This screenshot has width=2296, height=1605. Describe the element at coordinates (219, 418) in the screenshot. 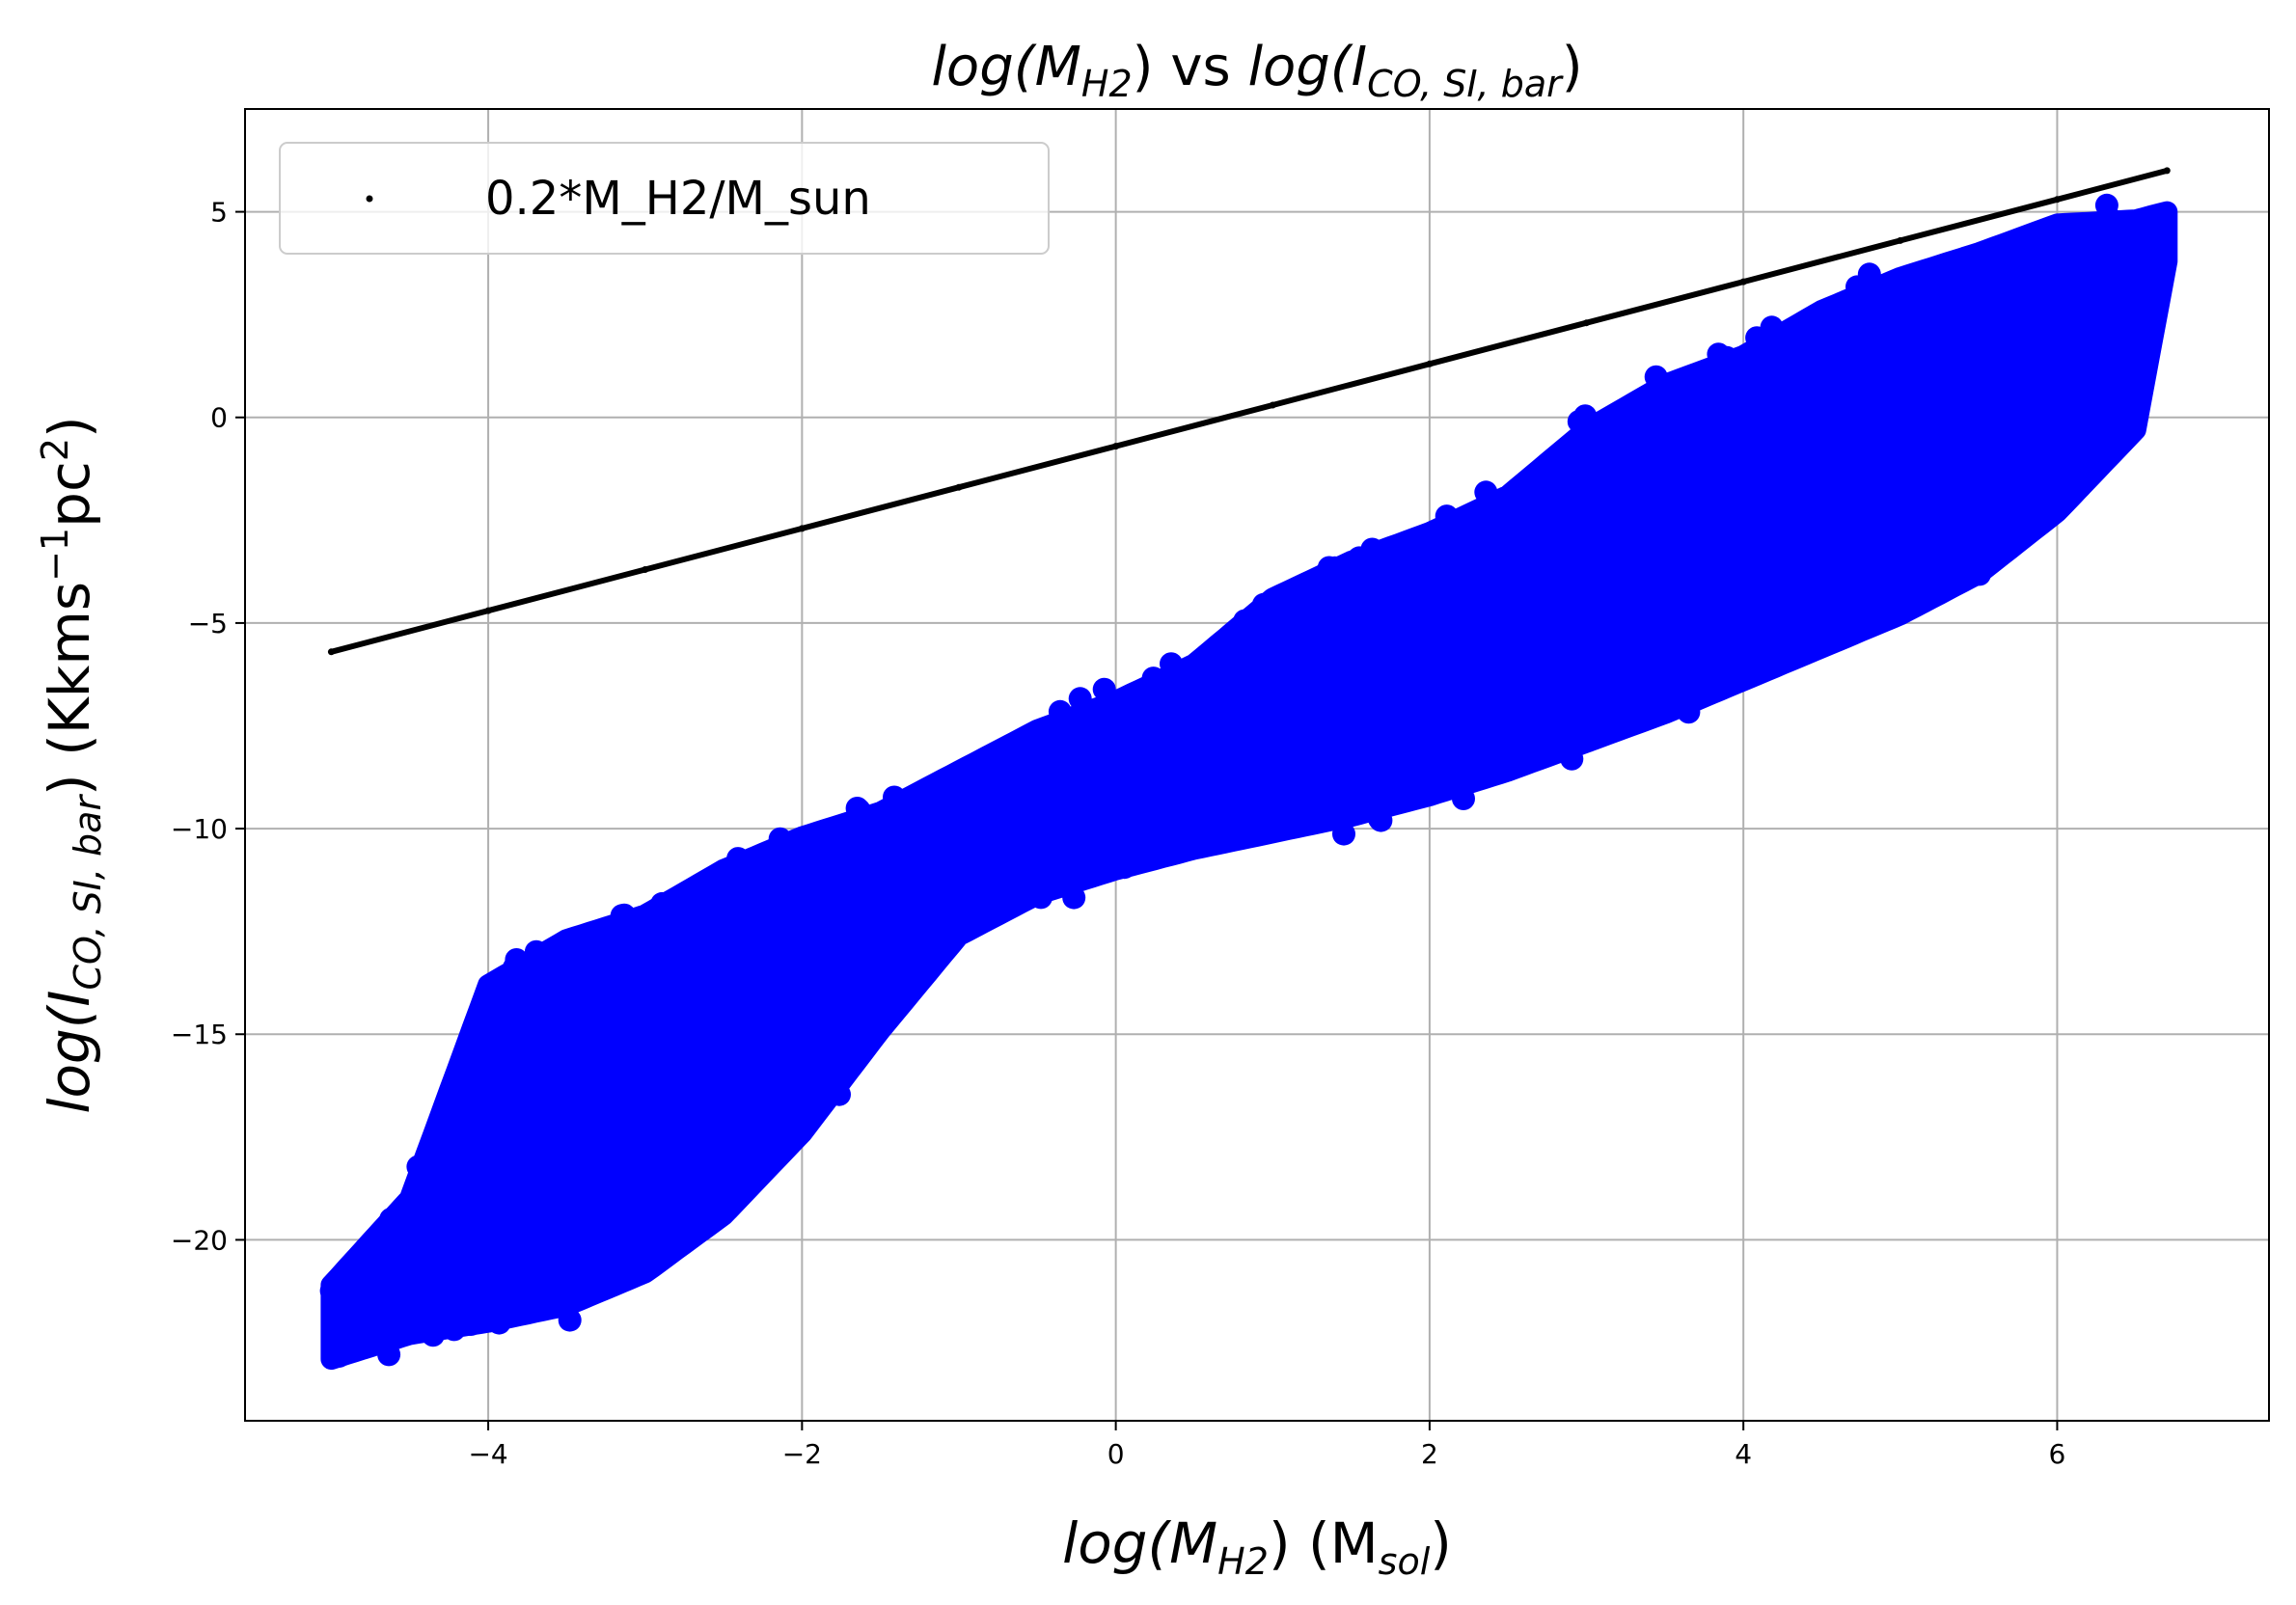

I see `y-tick-label: 0` at that location.